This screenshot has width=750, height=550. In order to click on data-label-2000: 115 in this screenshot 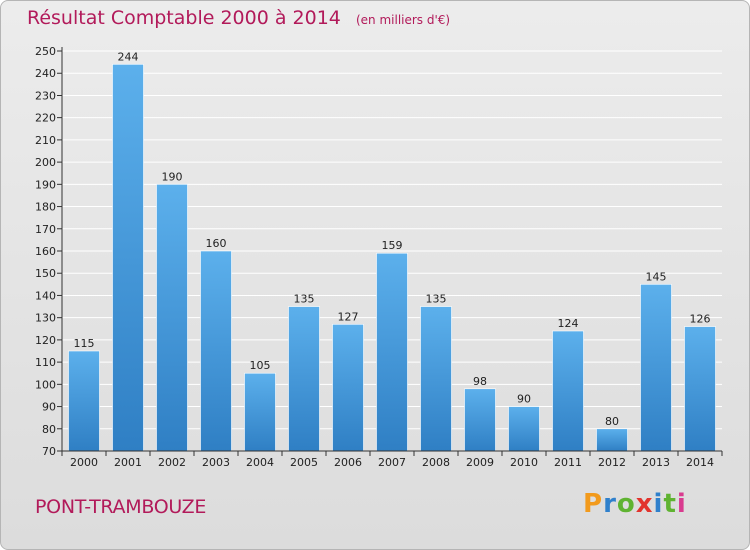, I will do `click(84, 343)`.